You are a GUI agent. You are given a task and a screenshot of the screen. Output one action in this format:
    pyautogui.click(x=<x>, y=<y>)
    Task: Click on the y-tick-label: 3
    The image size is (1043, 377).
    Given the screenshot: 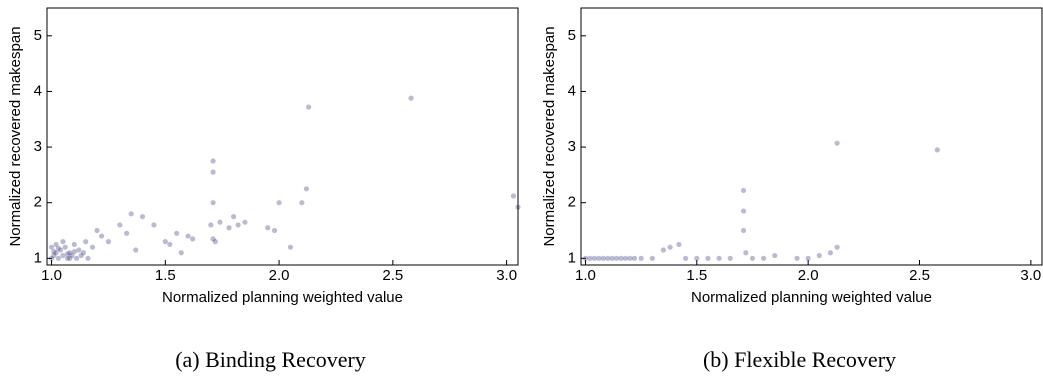 What is the action you would take?
    pyautogui.click(x=572, y=146)
    